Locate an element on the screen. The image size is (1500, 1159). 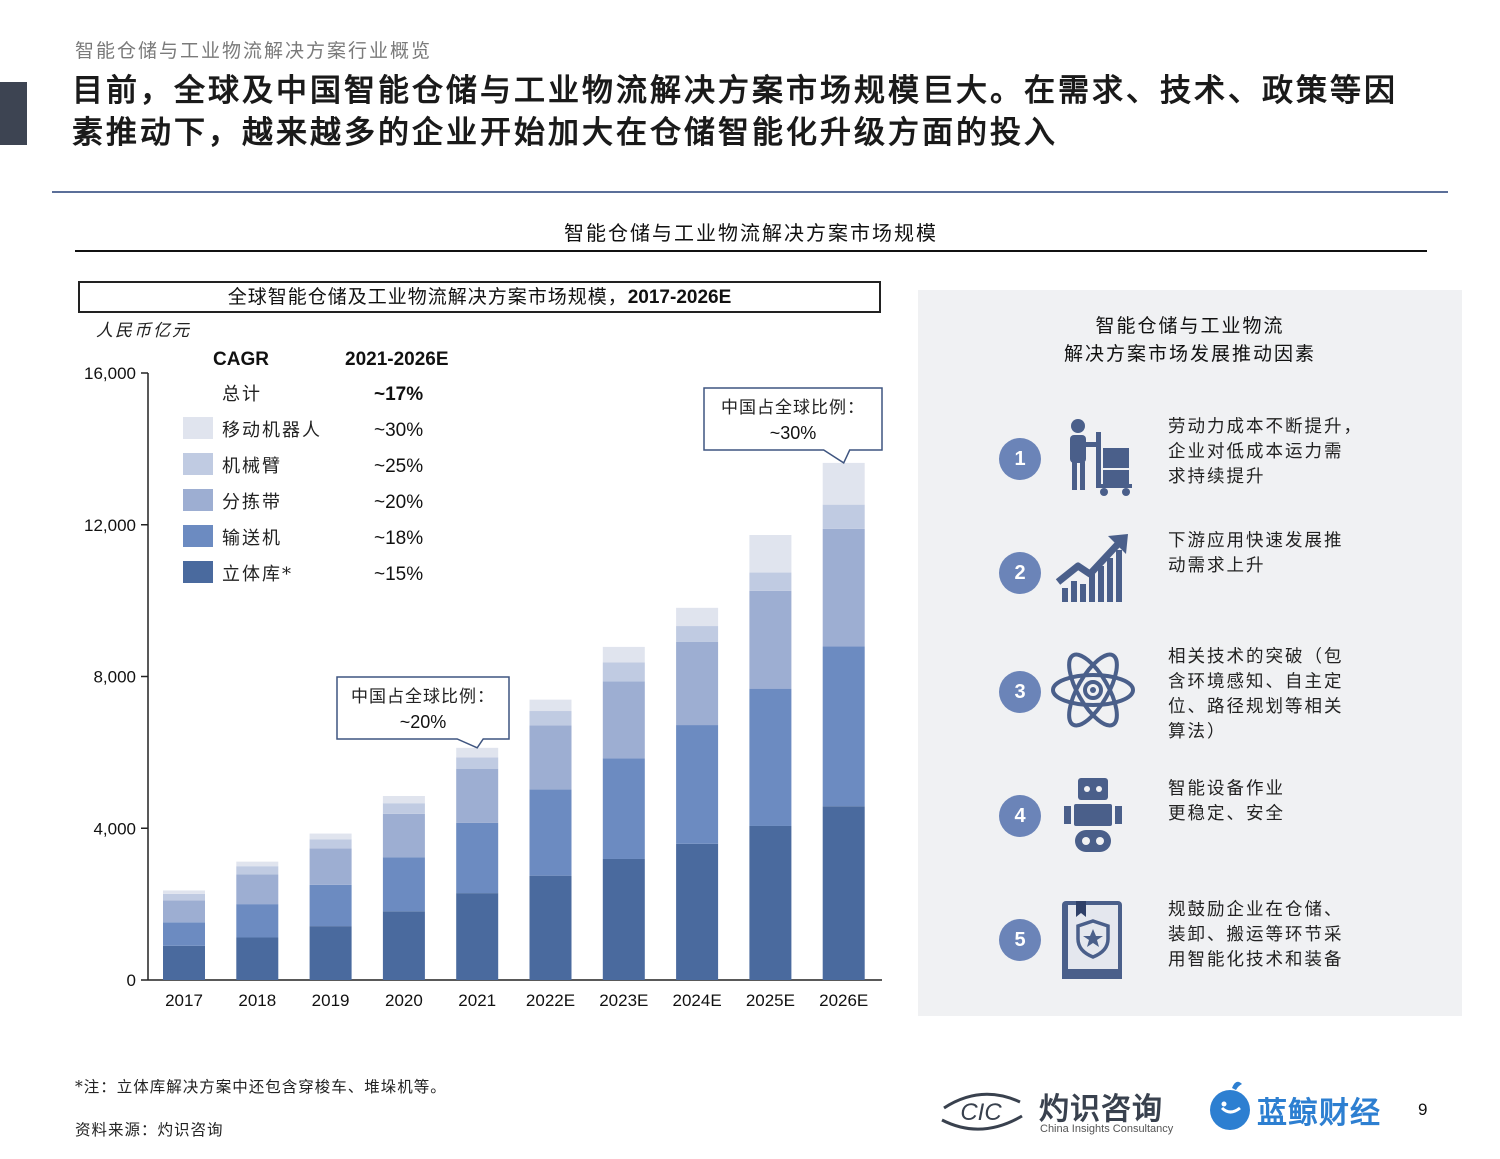
legend-cagr-value: ~20% is located at coordinates (398, 502).